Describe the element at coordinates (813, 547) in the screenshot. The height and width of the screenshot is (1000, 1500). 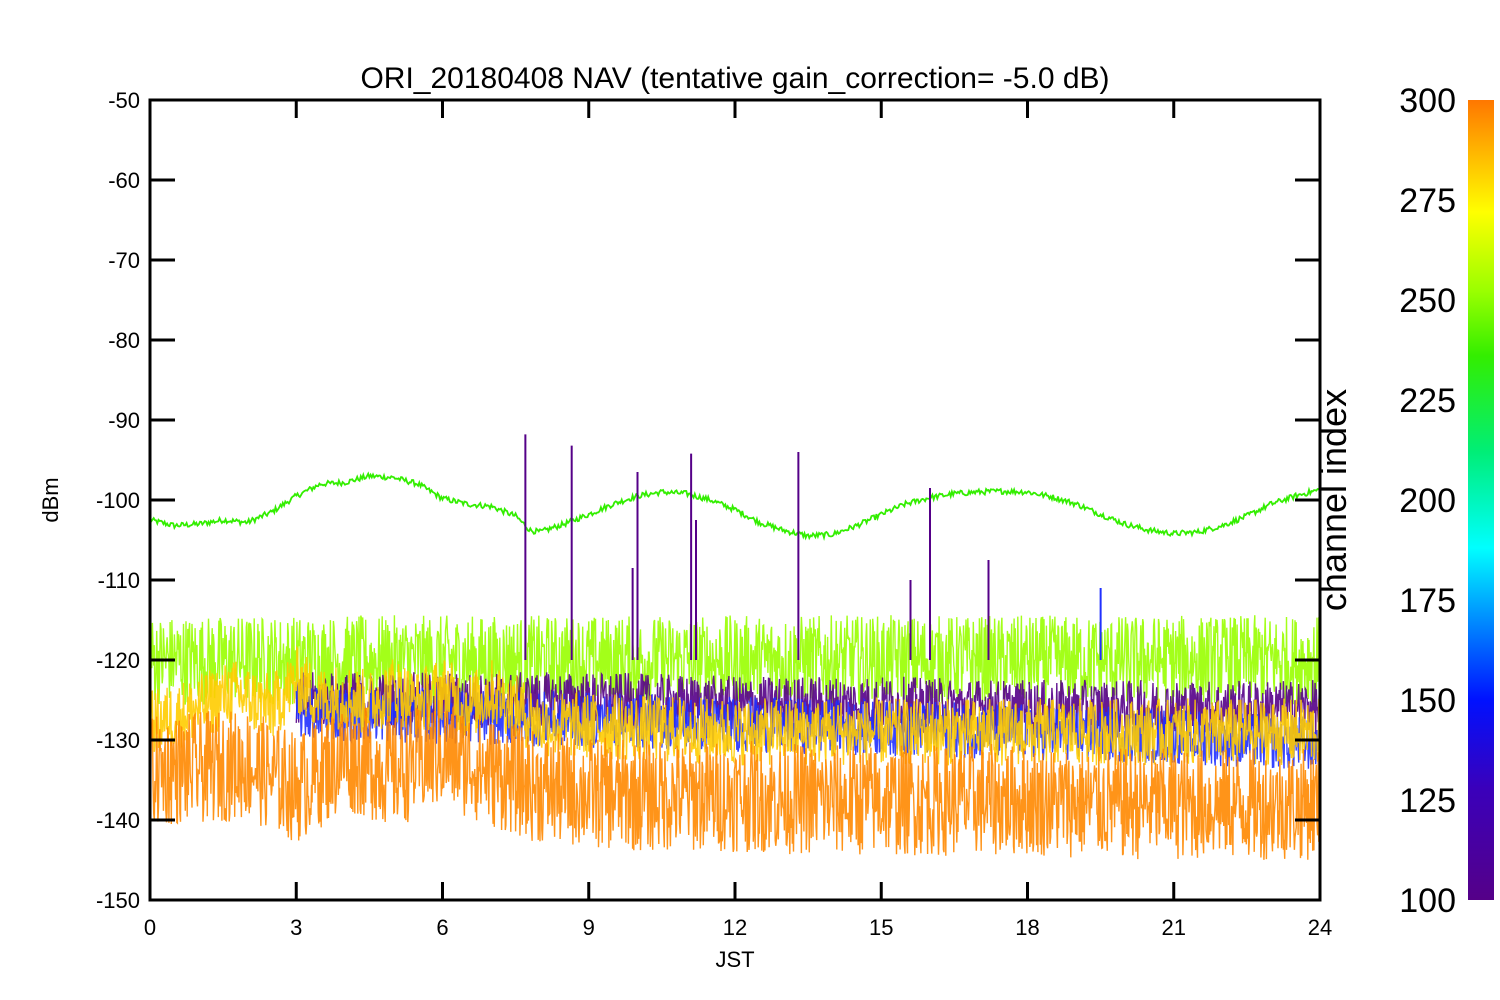
I see `spike-layer` at that location.